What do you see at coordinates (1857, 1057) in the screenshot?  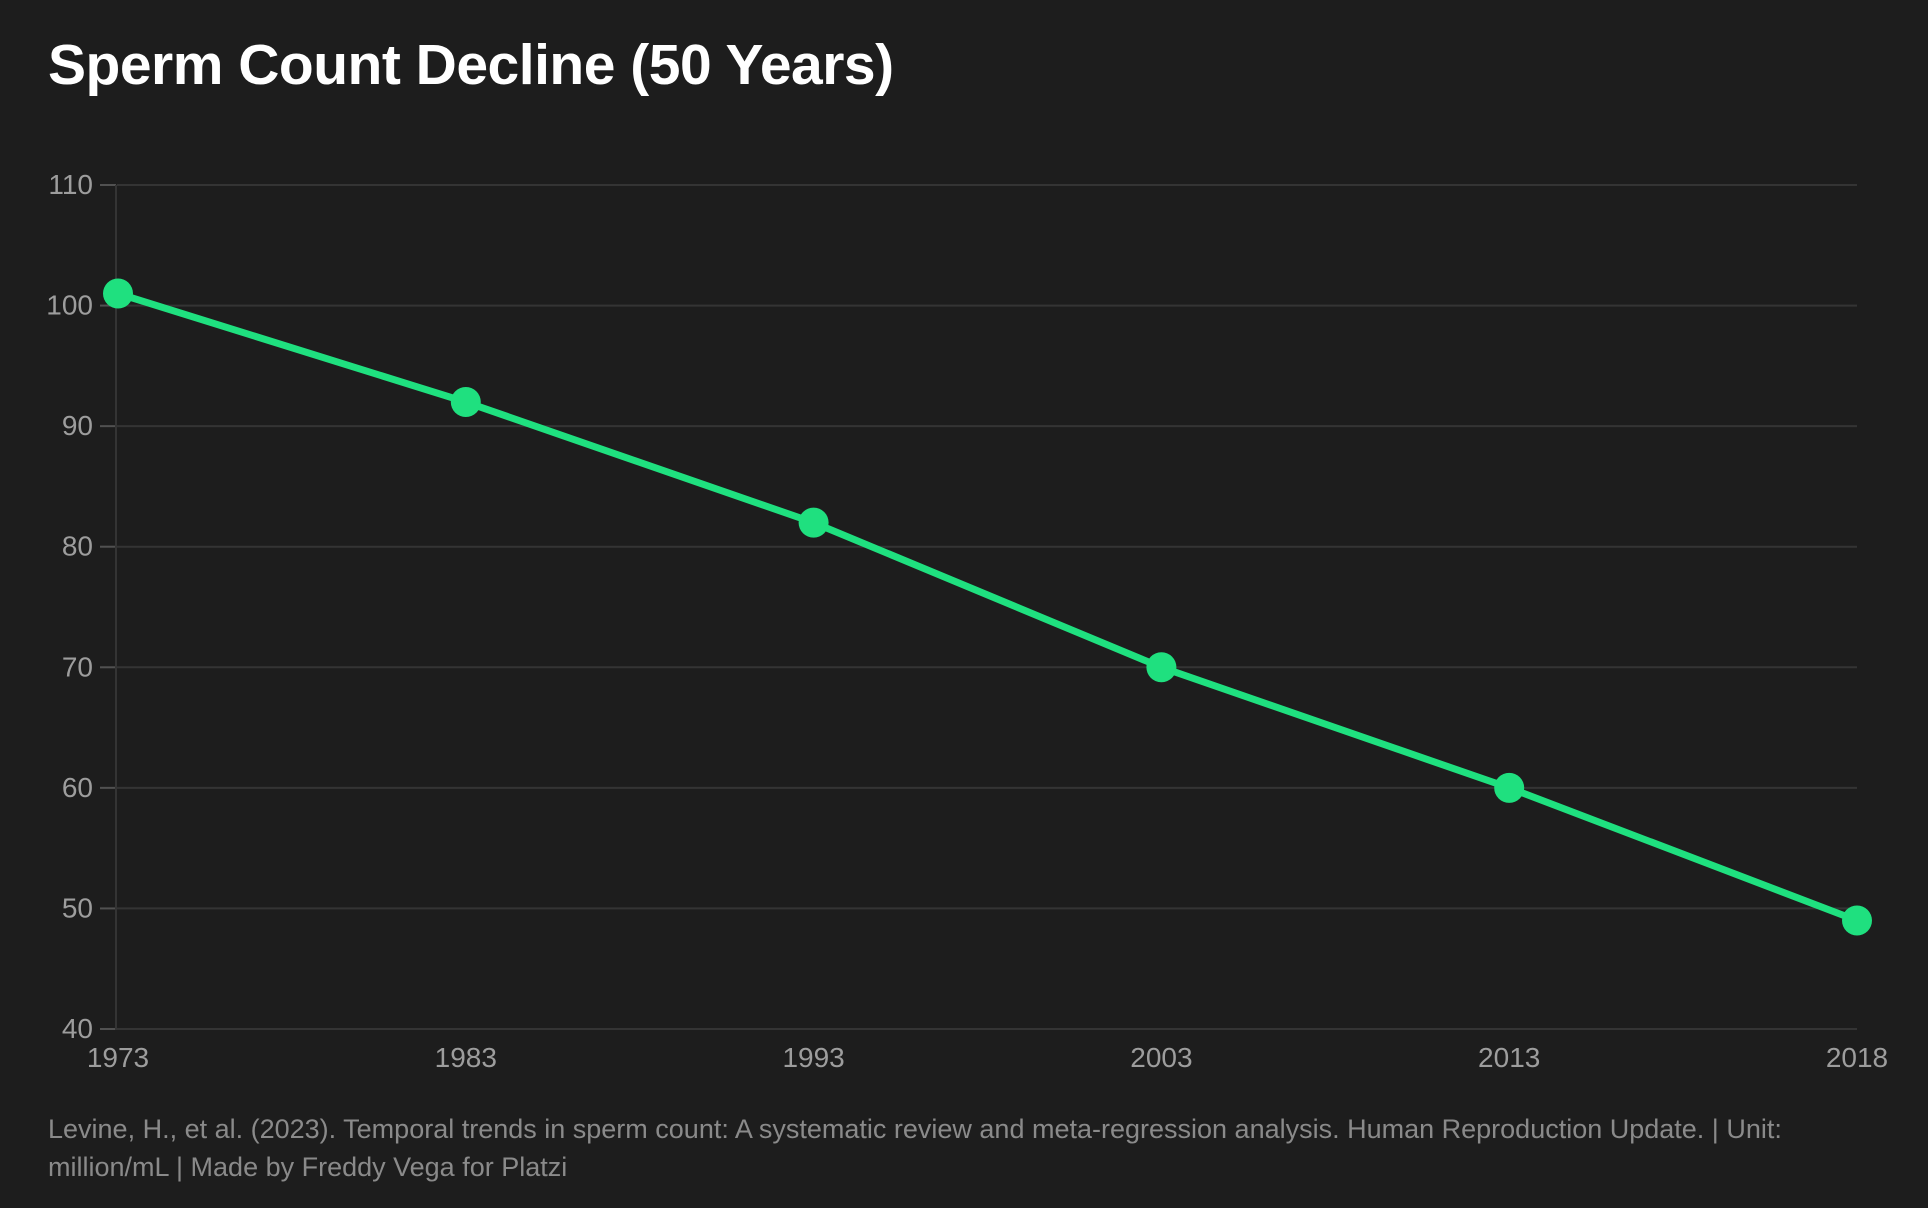 I see `x-tick-label: 2018` at bounding box center [1857, 1057].